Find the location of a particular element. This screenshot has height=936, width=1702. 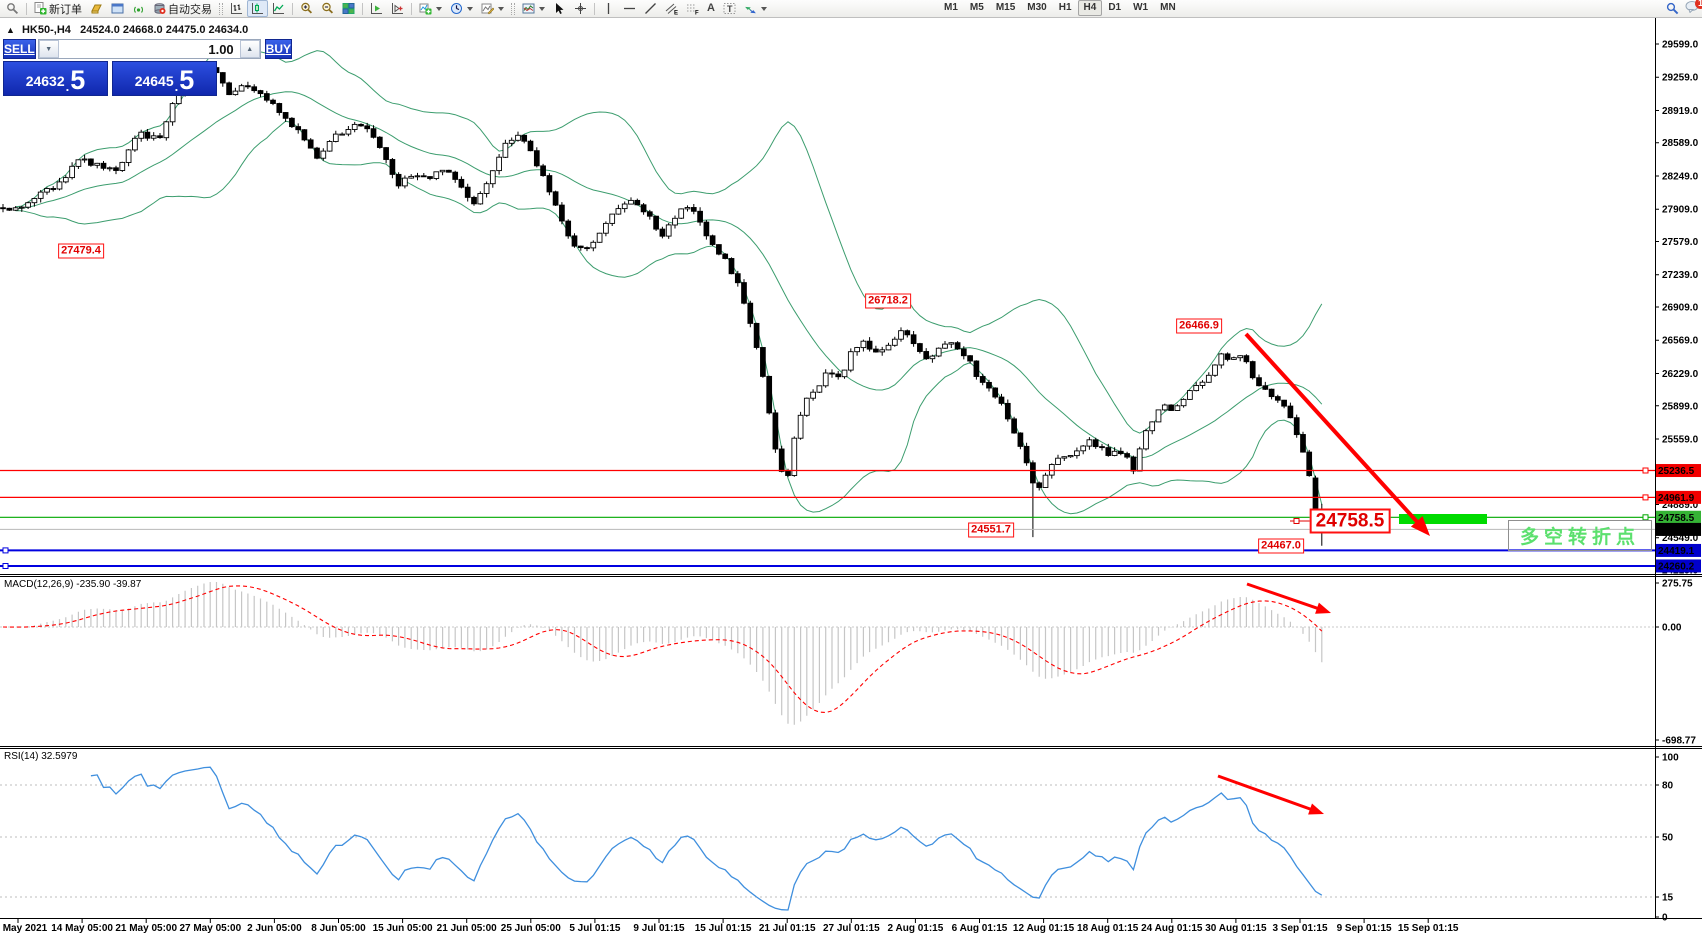

green-highlight-bar is located at coordinates (1443, 519).